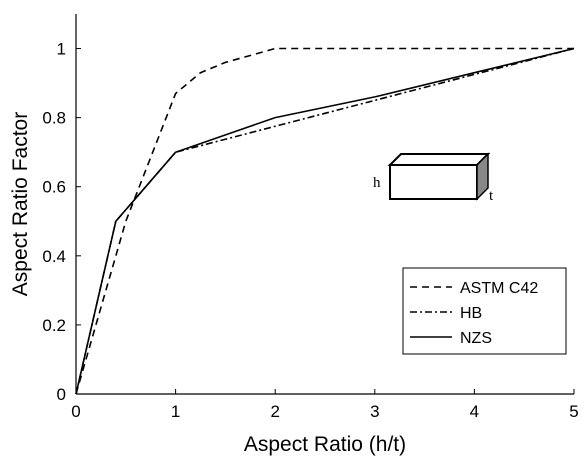 Image resolution: width=584 pixels, height=458 pixels. I want to click on brick-top-face, so click(439, 159).